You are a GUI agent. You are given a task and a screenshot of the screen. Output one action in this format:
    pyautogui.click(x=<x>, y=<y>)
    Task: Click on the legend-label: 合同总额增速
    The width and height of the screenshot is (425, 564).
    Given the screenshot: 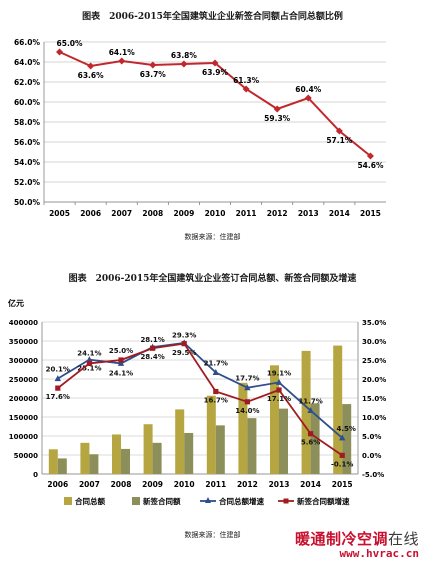 What is the action you would take?
    pyautogui.click(x=241, y=501)
    